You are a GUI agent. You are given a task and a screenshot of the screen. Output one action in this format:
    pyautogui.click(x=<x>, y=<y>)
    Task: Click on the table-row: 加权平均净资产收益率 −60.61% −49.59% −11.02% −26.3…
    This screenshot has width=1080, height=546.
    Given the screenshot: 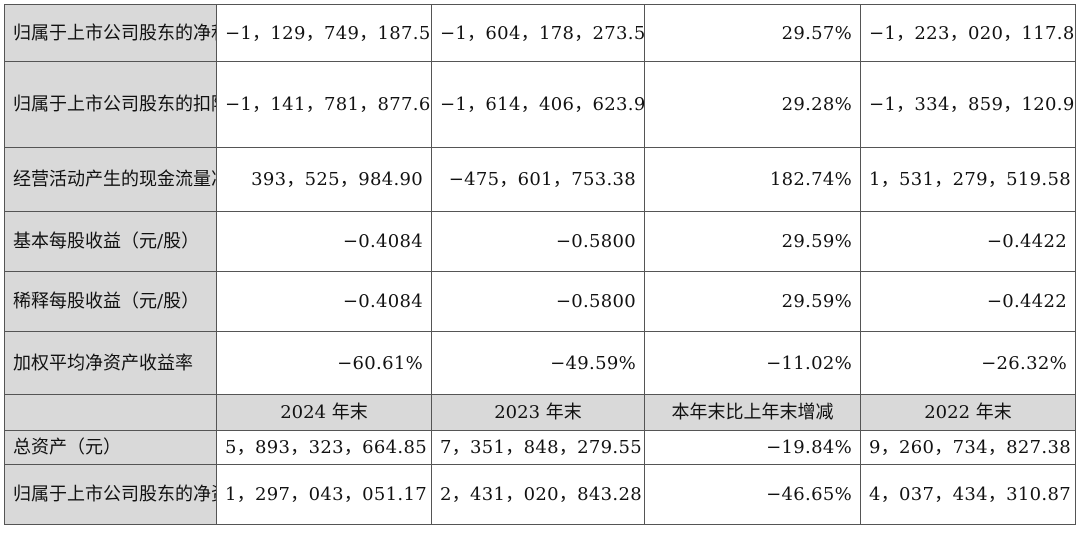 What is the action you would take?
    pyautogui.click(x=540, y=363)
    